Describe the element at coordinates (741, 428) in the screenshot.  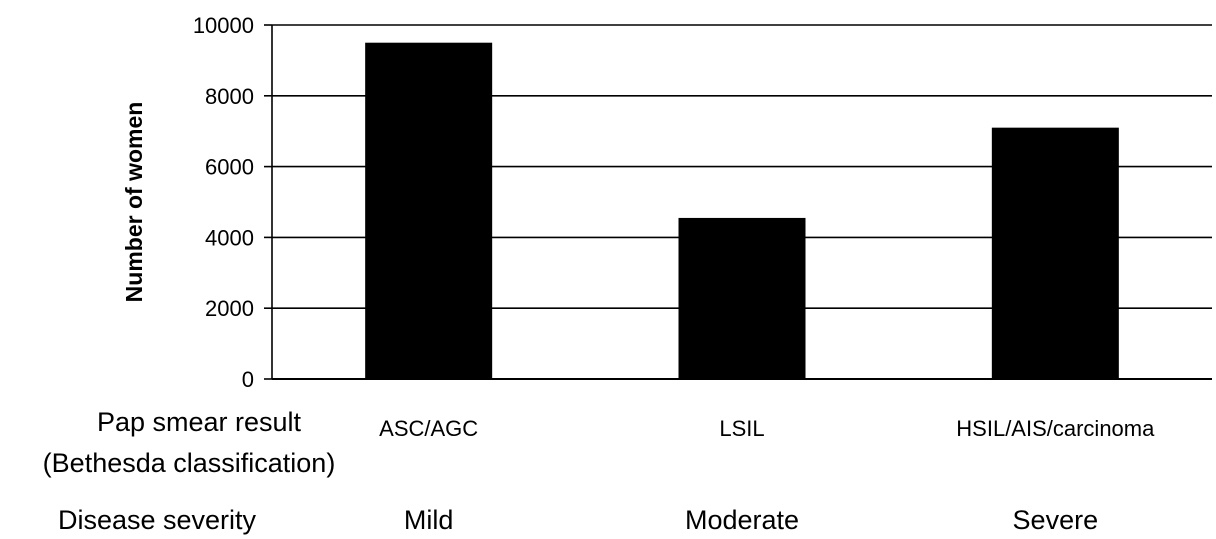
I see `x-category-label: LSIL` at that location.